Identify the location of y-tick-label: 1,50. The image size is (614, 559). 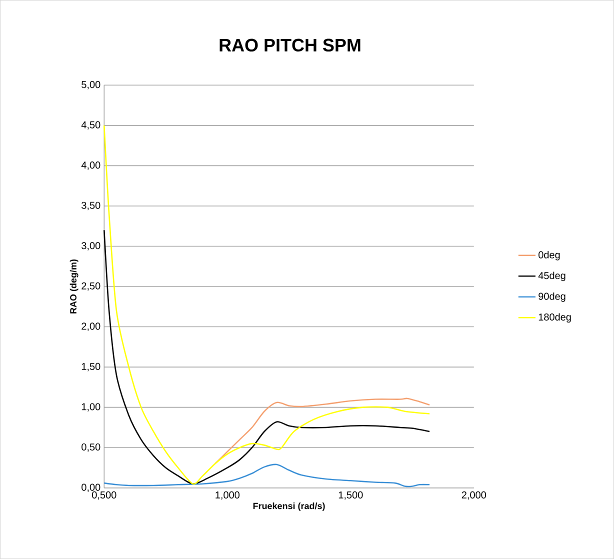
(91, 367).